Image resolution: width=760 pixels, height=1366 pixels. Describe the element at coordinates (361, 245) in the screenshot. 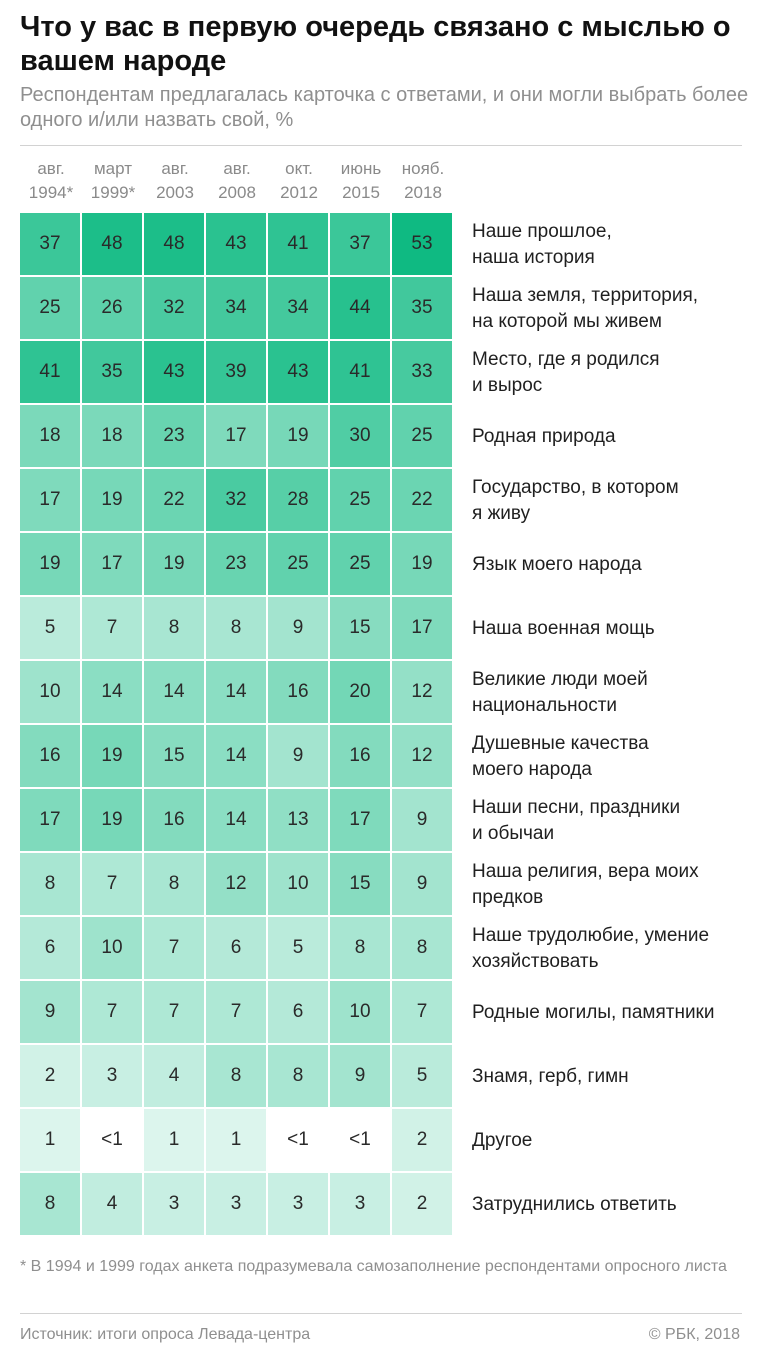

I see `heatmap-cell: 37` at that location.